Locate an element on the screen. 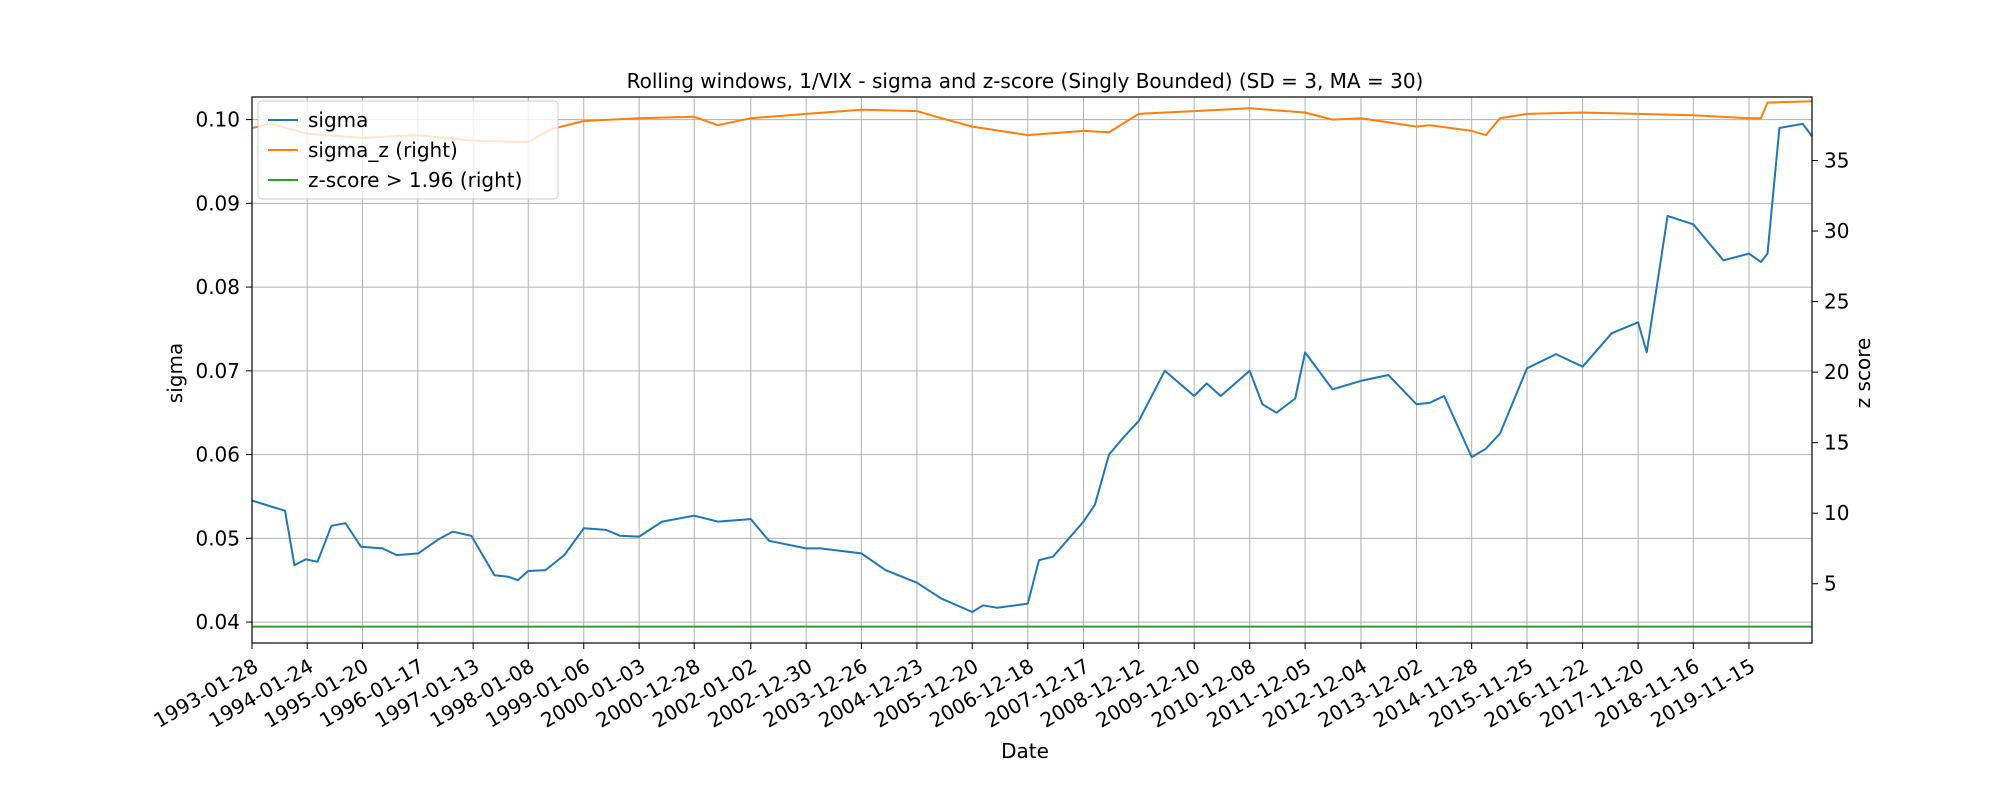 The height and width of the screenshot is (800, 2000). y-axis-right: 5 10 15 20 25 30 35 is located at coordinates (1830, 372).